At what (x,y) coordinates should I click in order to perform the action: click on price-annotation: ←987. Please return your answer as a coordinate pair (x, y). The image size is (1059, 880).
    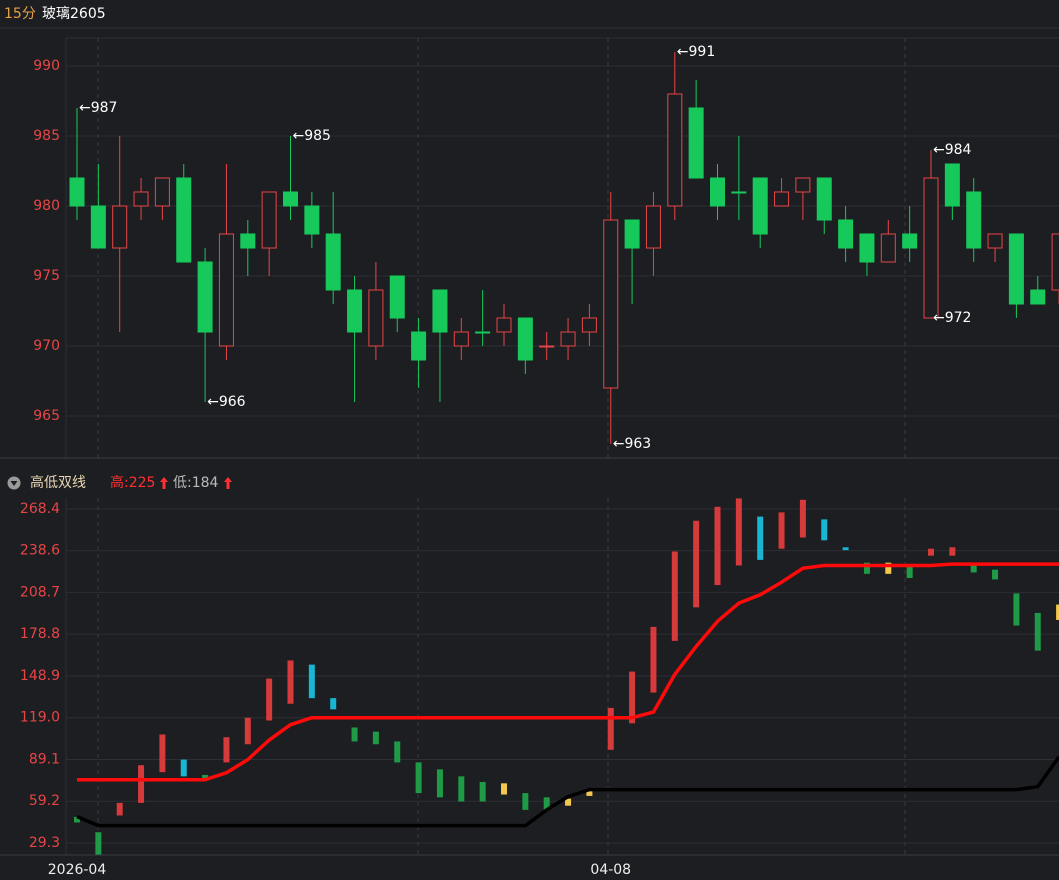
    Looking at the image, I should click on (98, 108).